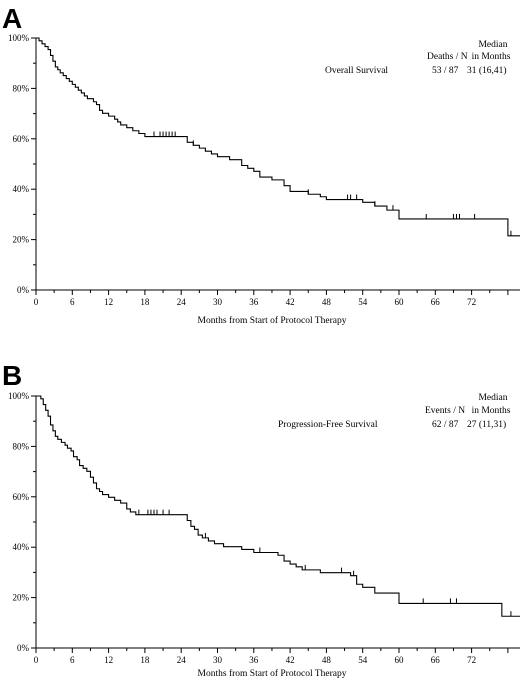 The image size is (520, 682). Describe the element at coordinates (182, 660) in the screenshot. I see `x-tick-label-b: 24` at that location.